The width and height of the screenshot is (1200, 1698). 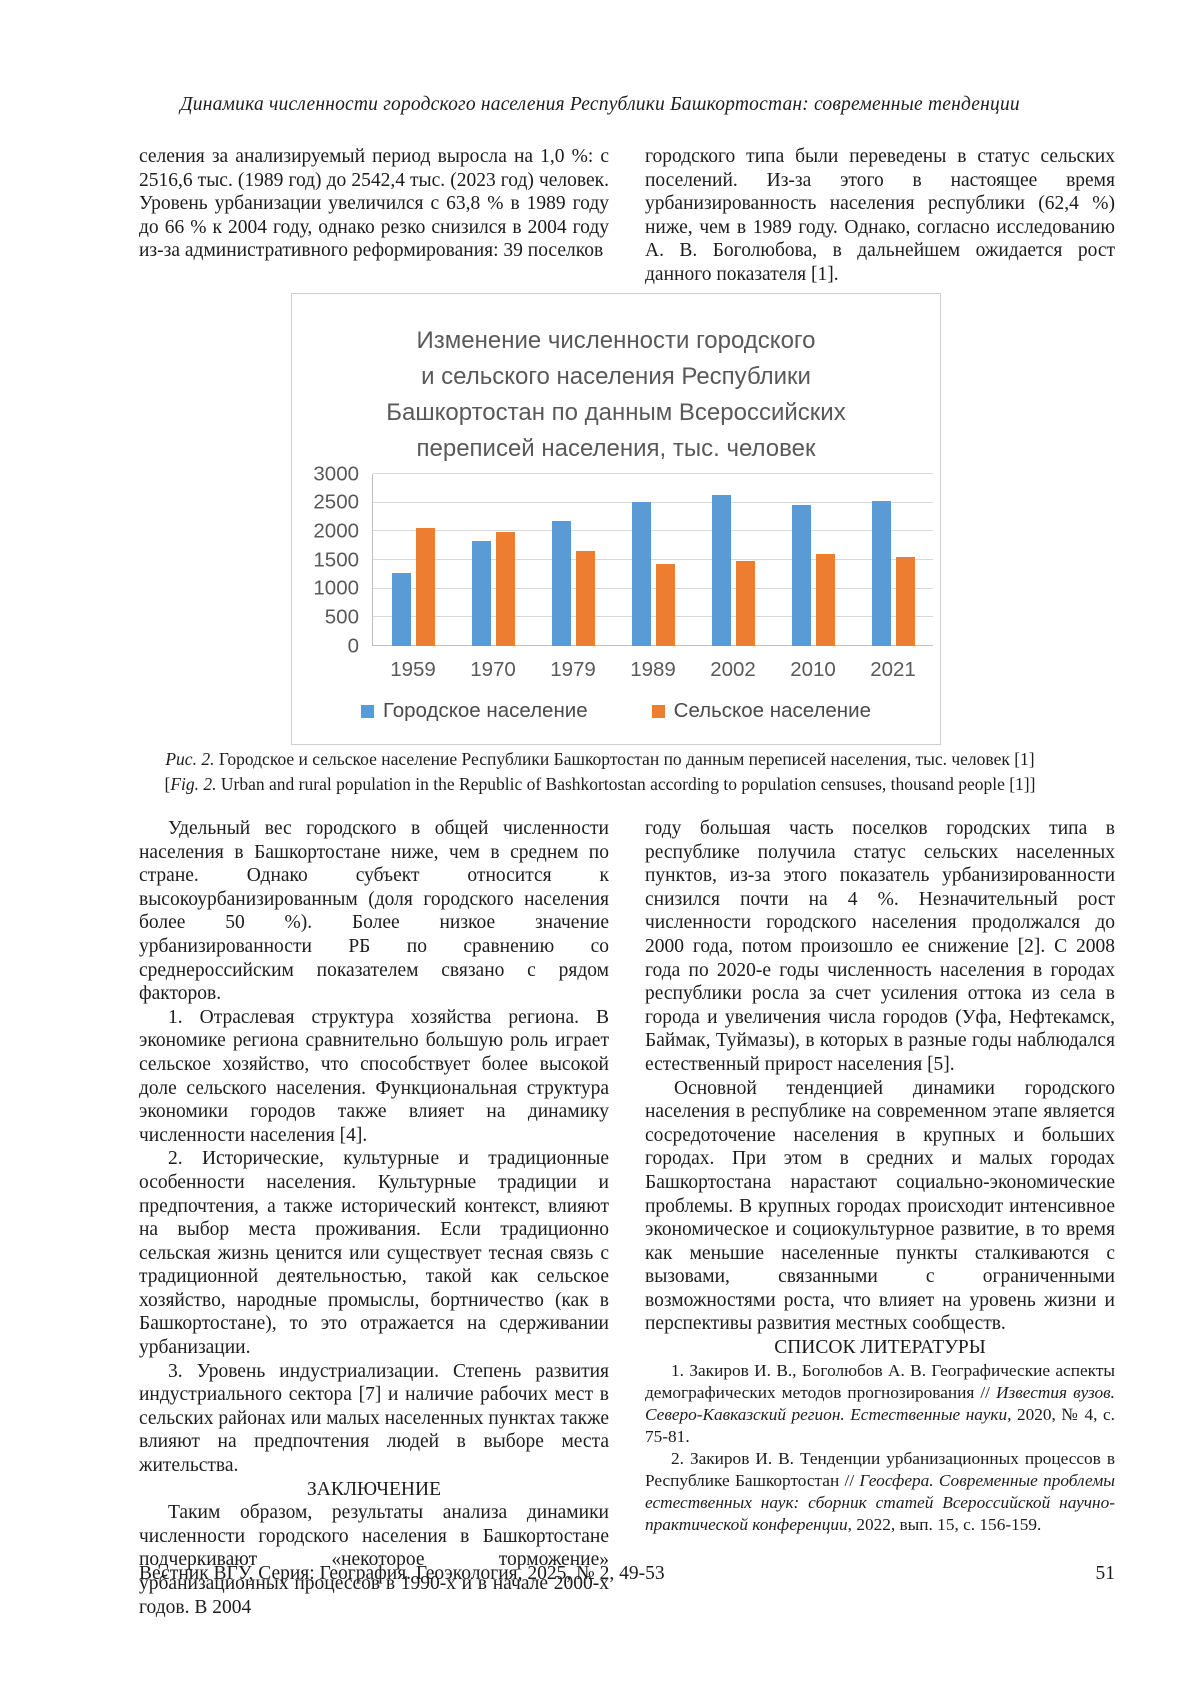 What do you see at coordinates (813, 577) in the screenshot?
I see `bar-group: 2010` at bounding box center [813, 577].